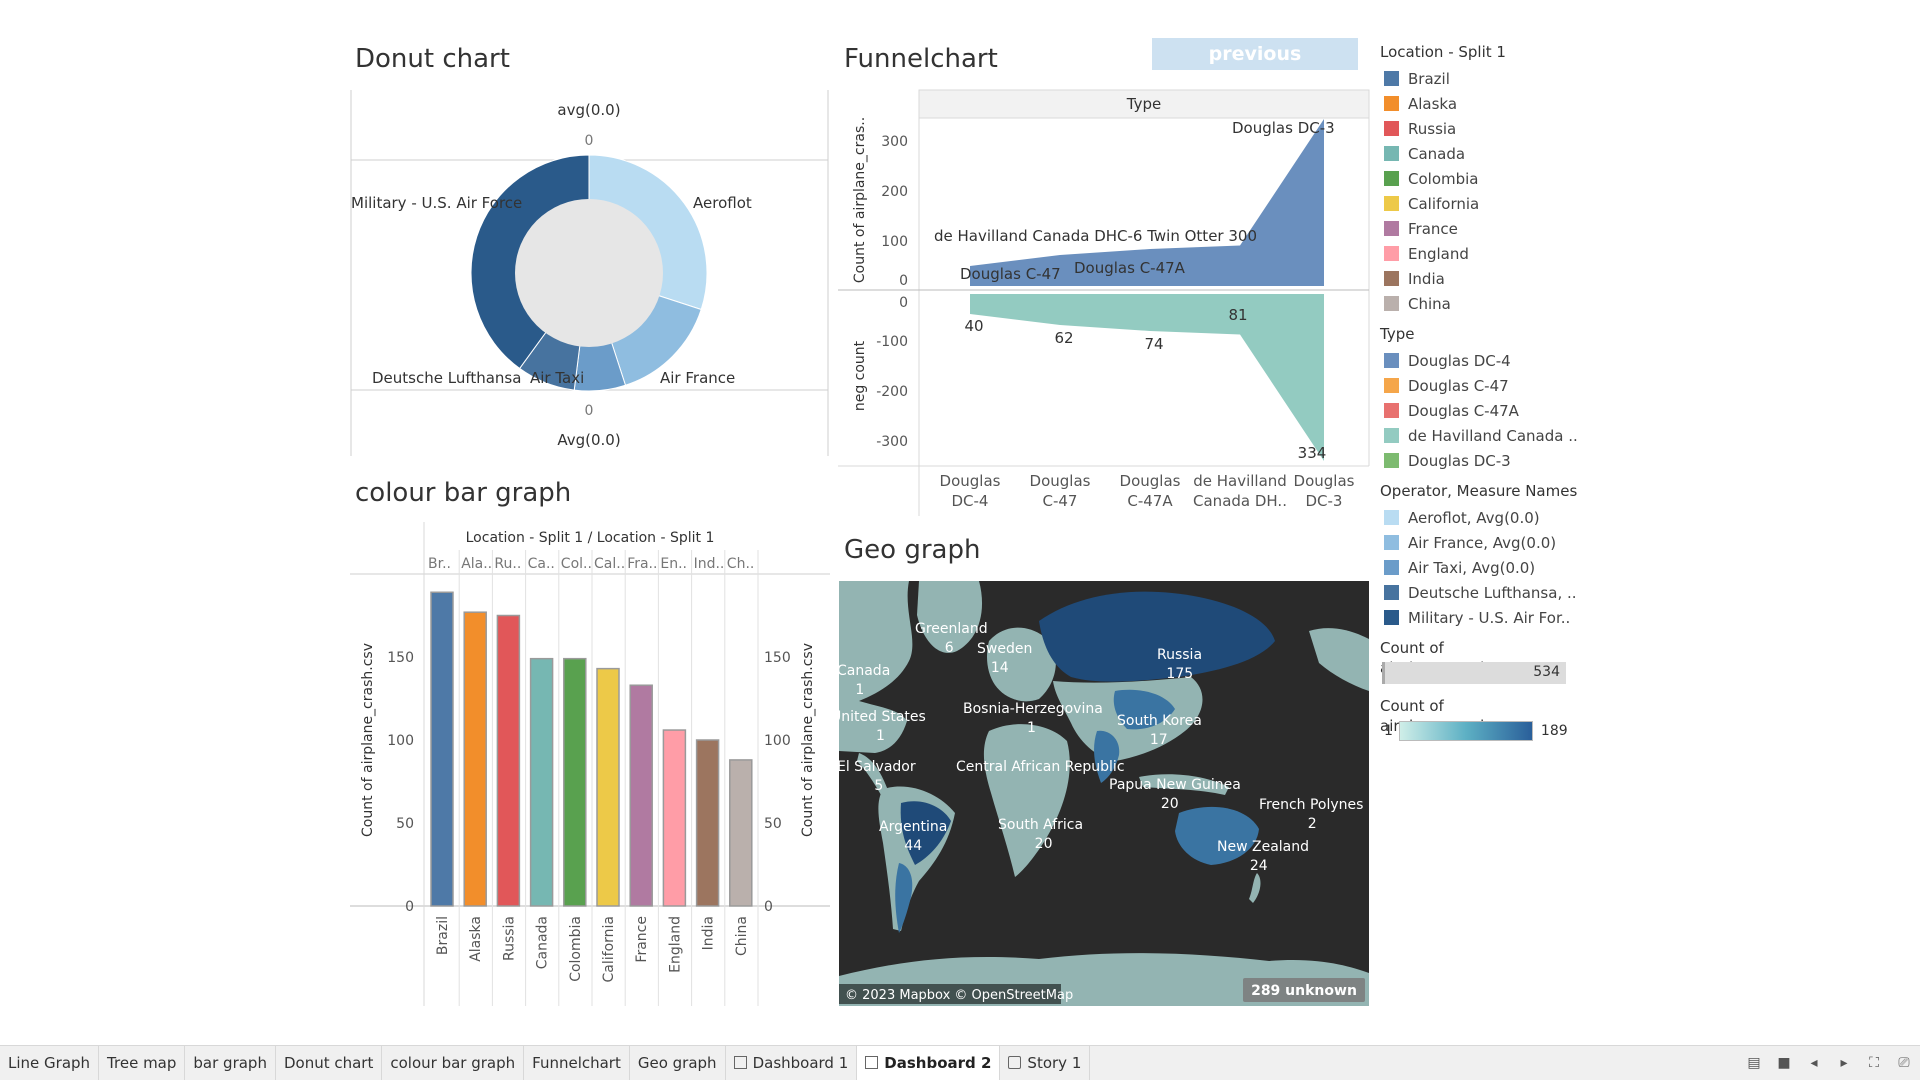  Describe the element at coordinates (1045, 1063) in the screenshot. I see `tab-story-1: Story 1` at that location.